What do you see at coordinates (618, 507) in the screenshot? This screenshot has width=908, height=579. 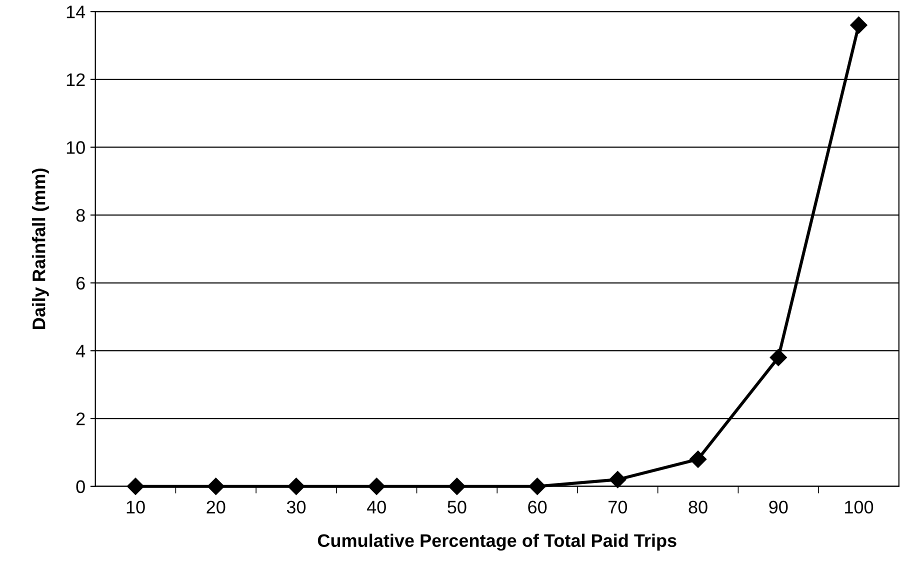 I see `x-tick-label: 70` at bounding box center [618, 507].